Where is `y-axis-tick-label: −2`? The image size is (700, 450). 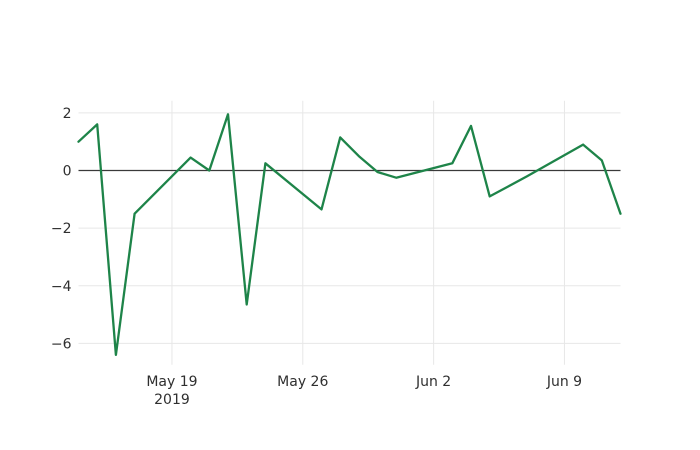 y-axis-tick-label: −2 is located at coordinates (61, 229).